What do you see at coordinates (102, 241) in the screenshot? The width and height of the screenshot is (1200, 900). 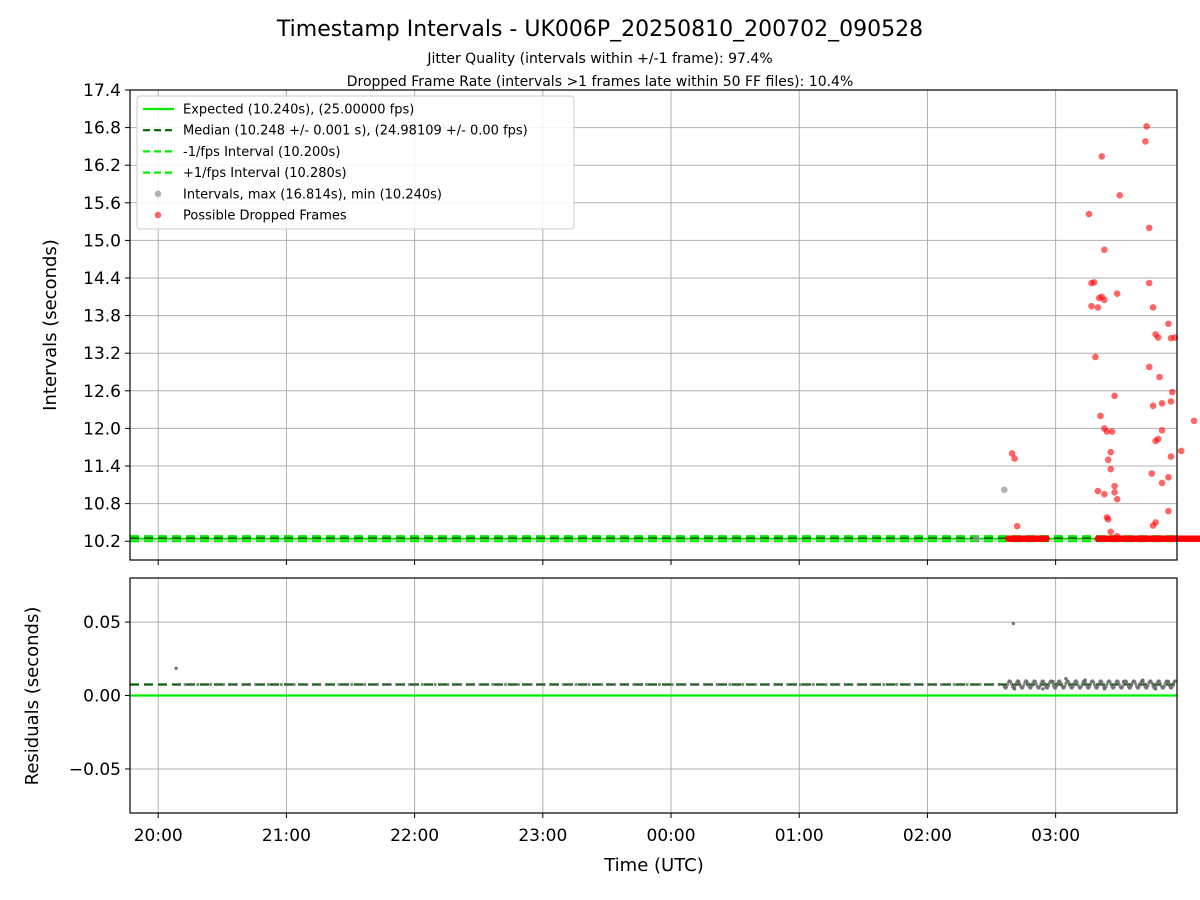 I see `intervals-y-tick-label: 15.0` at bounding box center [102, 241].